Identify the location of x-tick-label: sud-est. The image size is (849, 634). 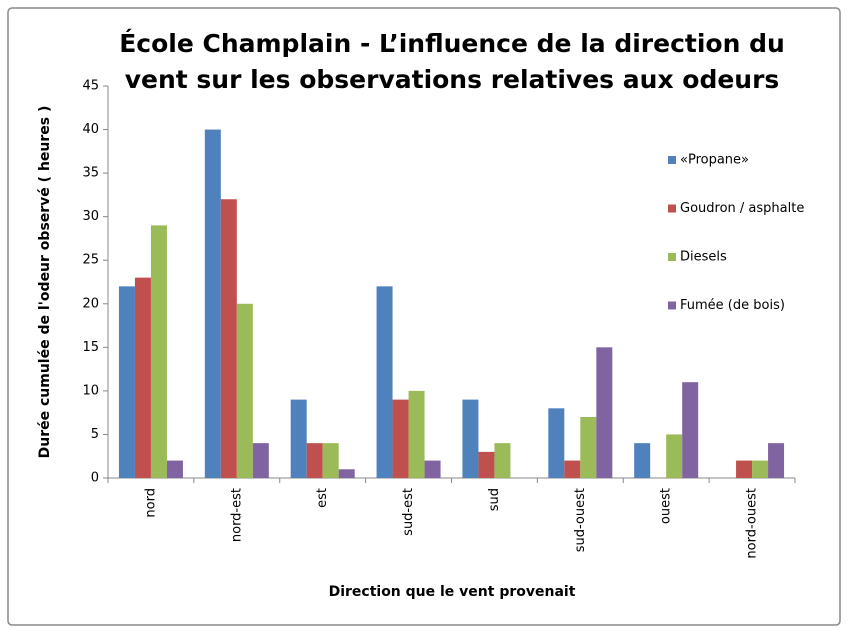
(408, 512).